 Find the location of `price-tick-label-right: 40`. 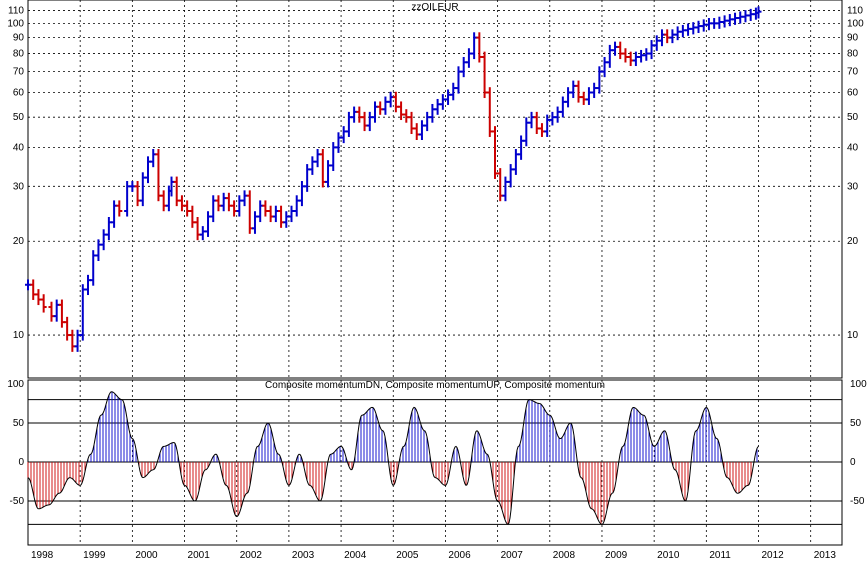

price-tick-label-right: 40 is located at coordinates (853, 147).